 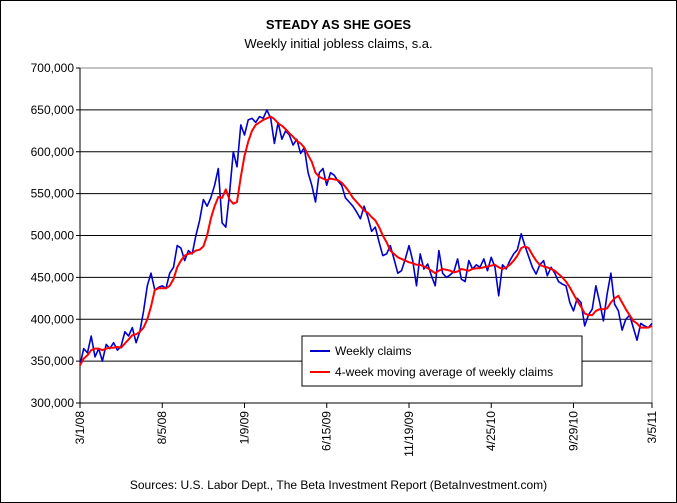 I want to click on x-tick-label: 3/1/08, so click(x=80, y=428).